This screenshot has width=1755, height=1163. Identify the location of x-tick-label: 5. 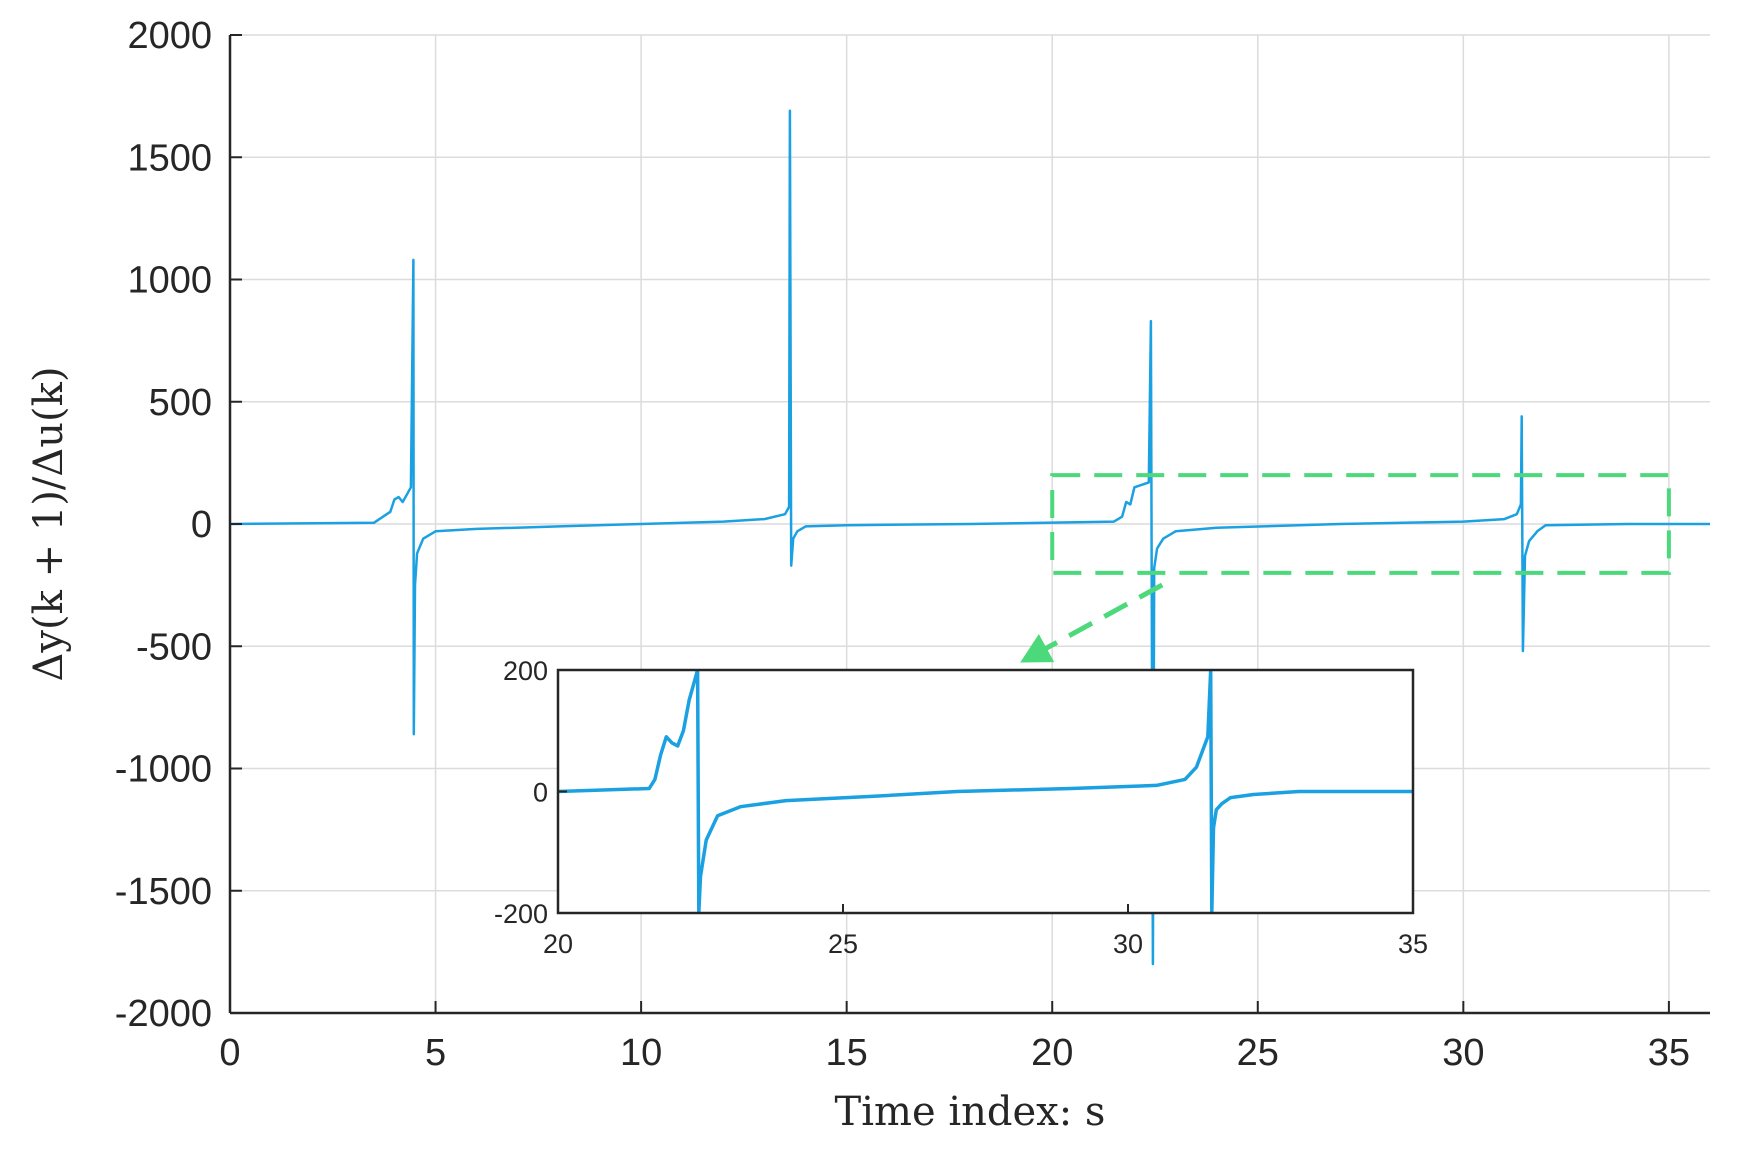
(435, 1053).